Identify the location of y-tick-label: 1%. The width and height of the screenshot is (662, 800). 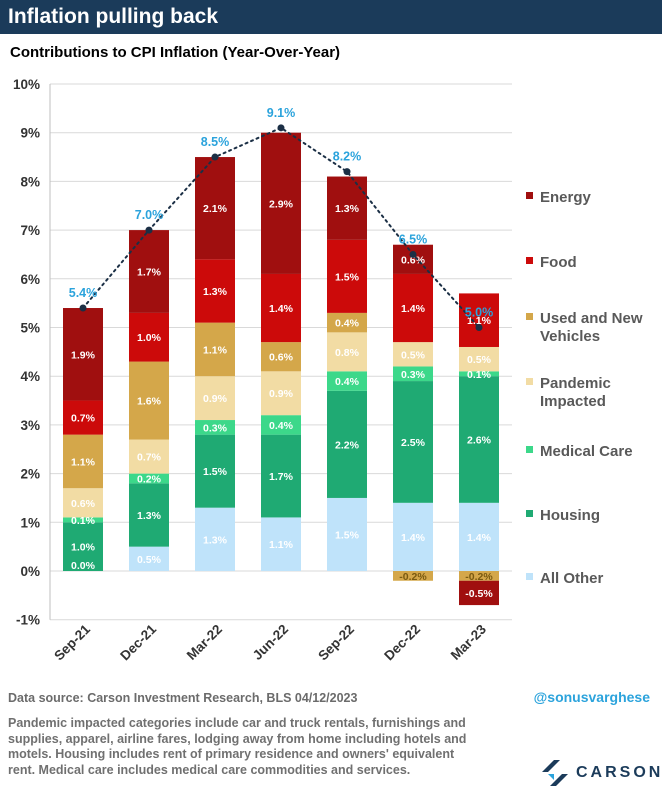
(30, 522).